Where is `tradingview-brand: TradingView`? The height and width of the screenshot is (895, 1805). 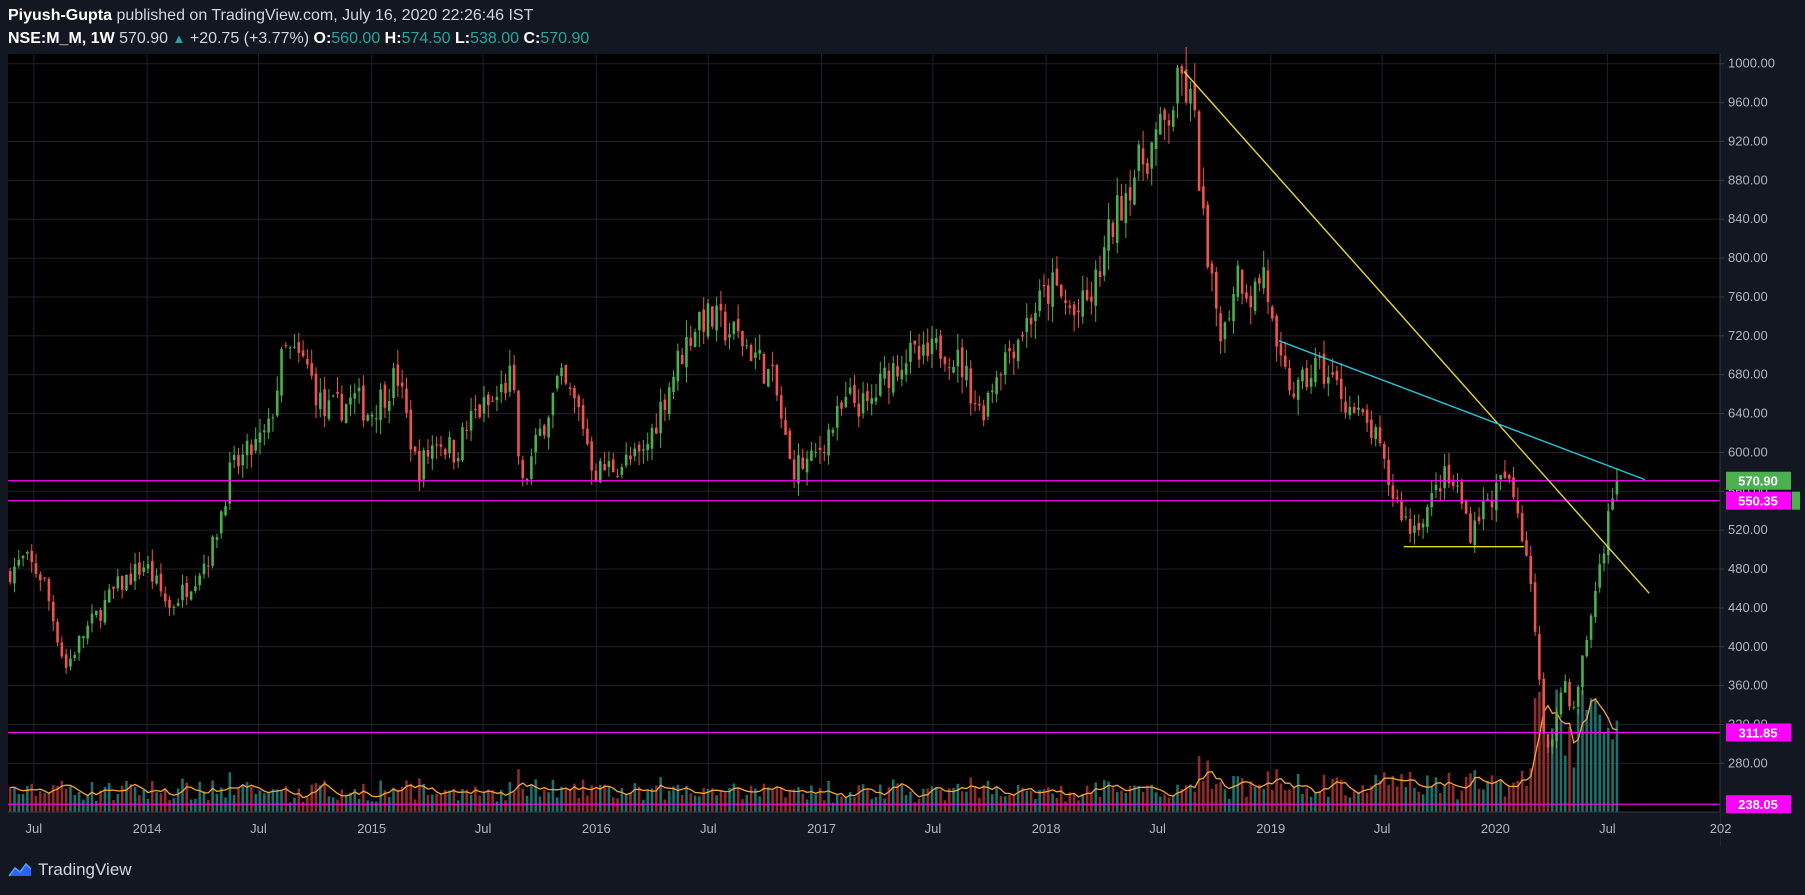
tradingview-brand: TradingView is located at coordinates (85, 869).